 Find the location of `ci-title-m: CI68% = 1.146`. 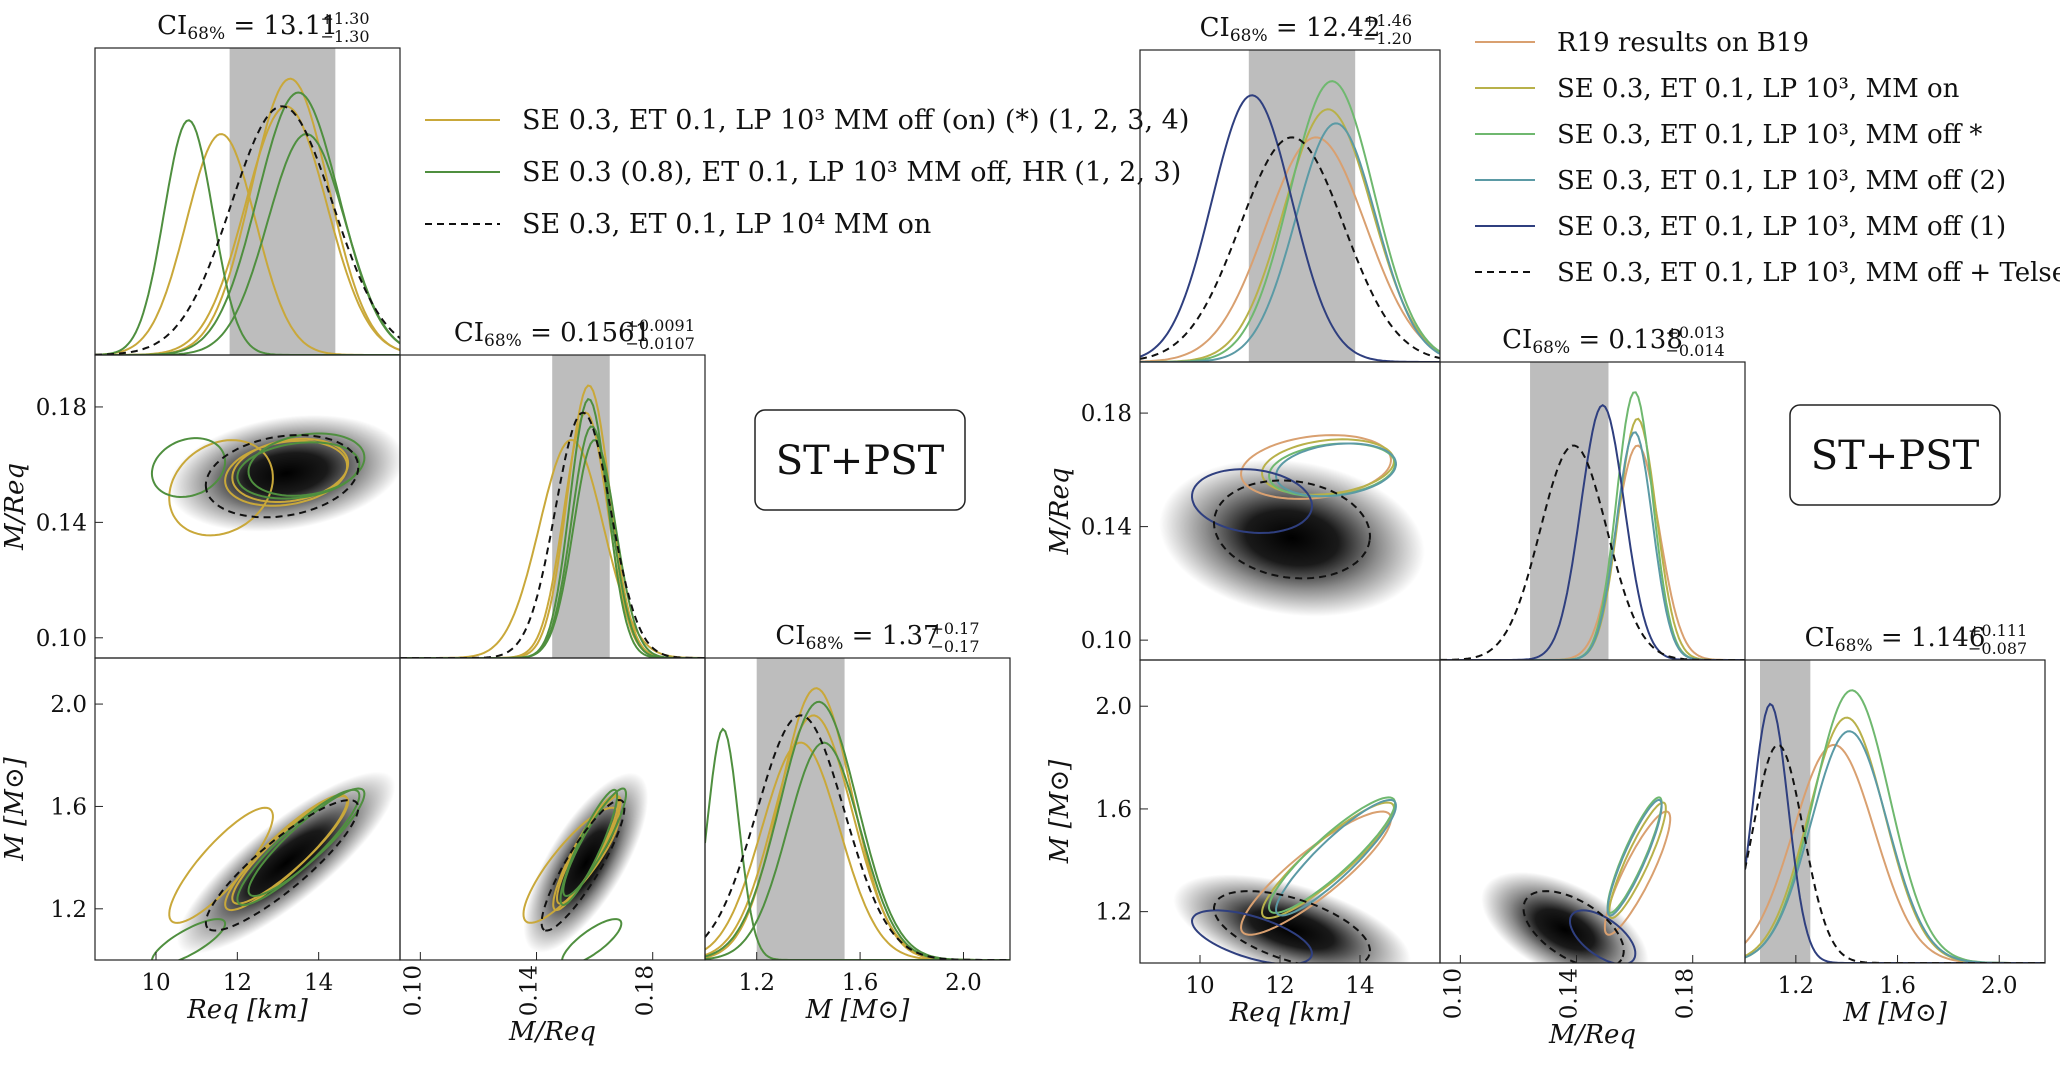

ci-title-m: CI68% = 1.146 is located at coordinates (1895, 639).